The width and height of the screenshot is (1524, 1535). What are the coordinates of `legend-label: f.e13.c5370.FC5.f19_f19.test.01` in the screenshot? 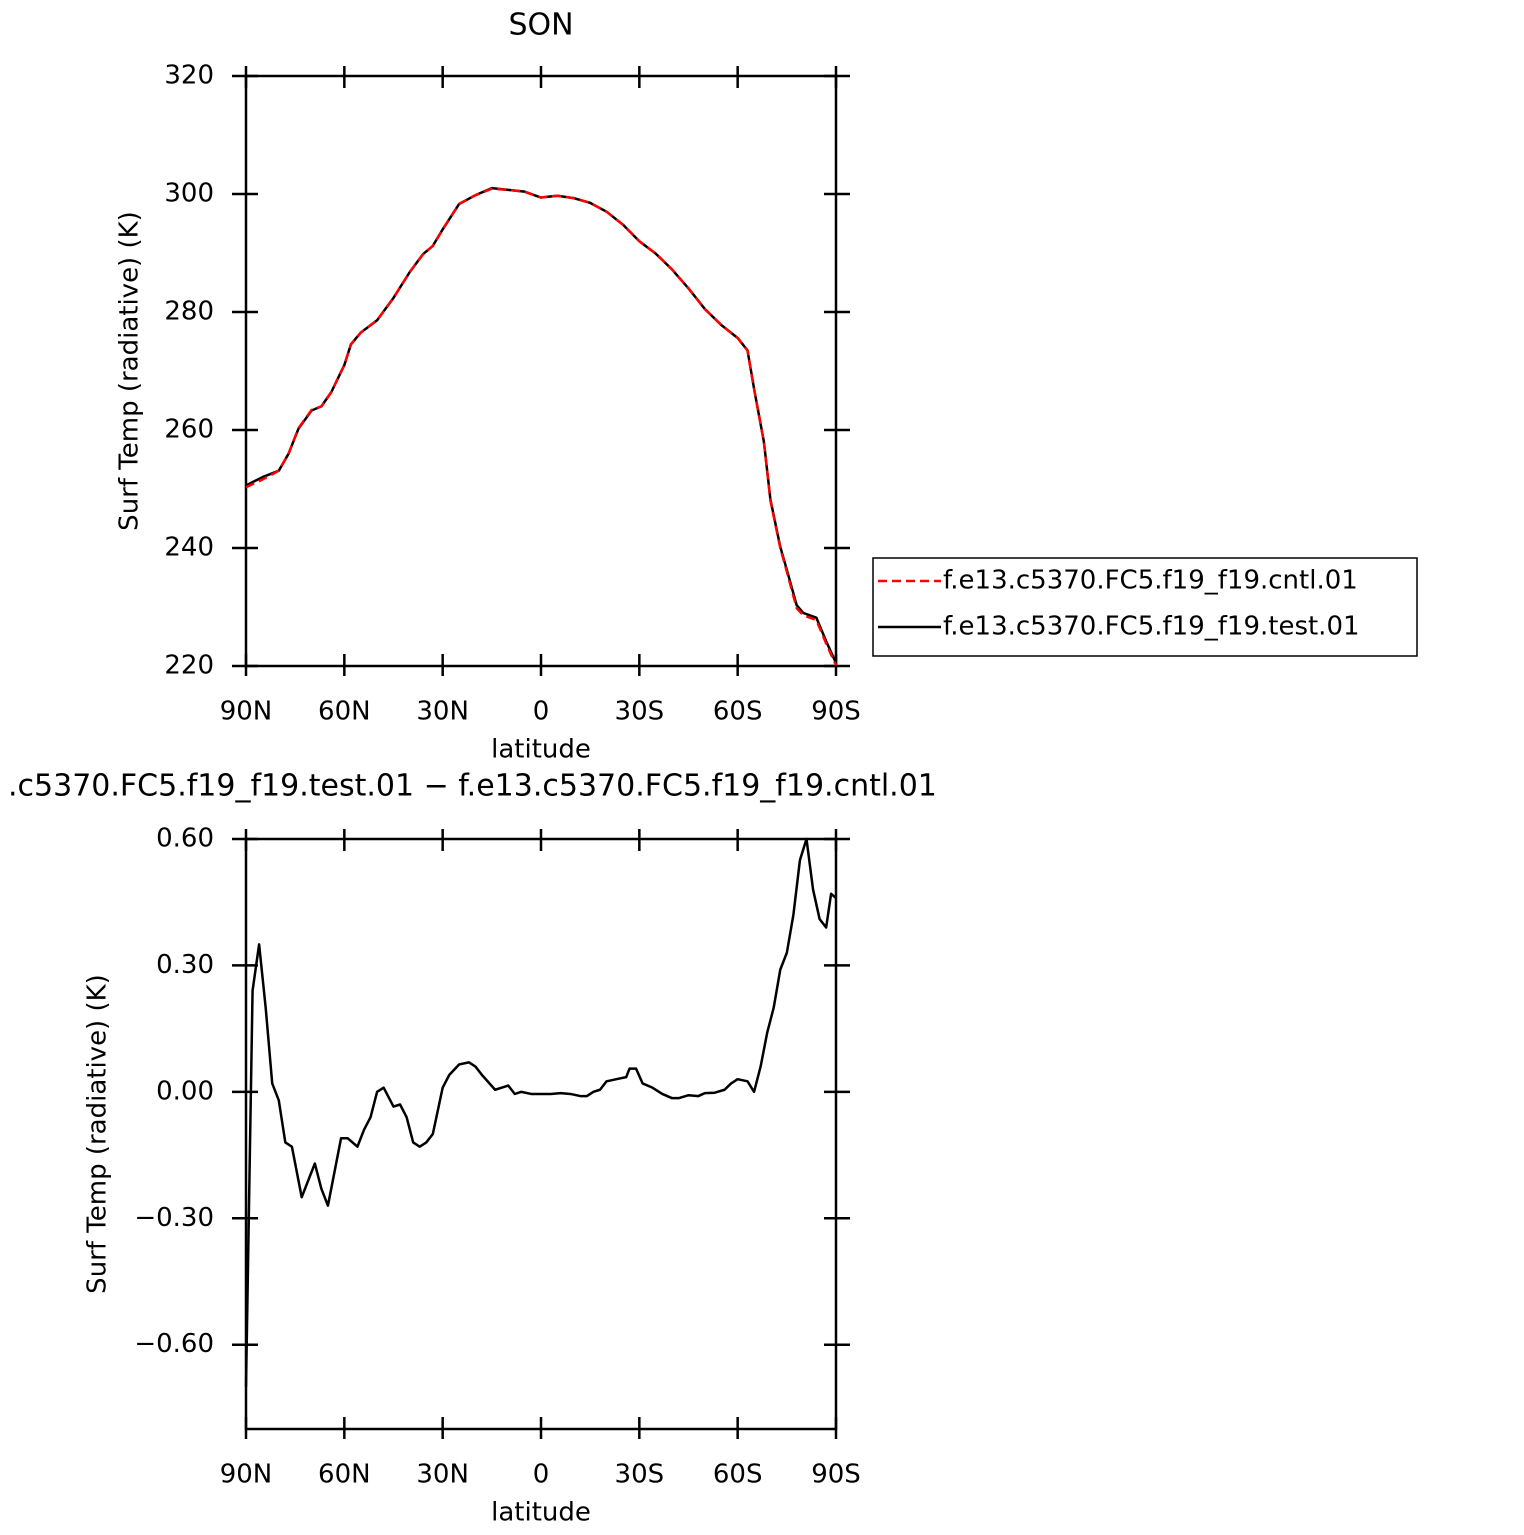 It's located at (1151, 627).